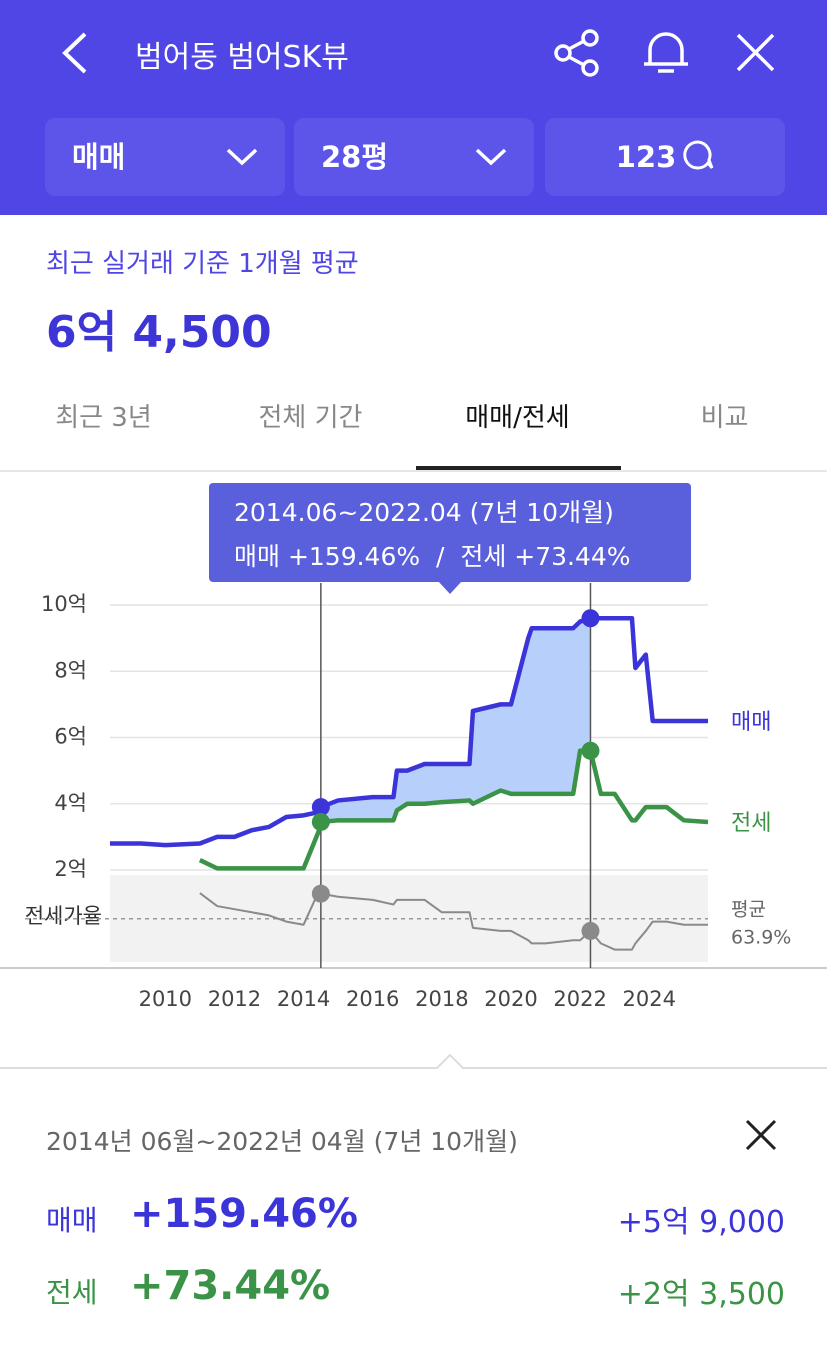  I want to click on range-fill, so click(455, 720).